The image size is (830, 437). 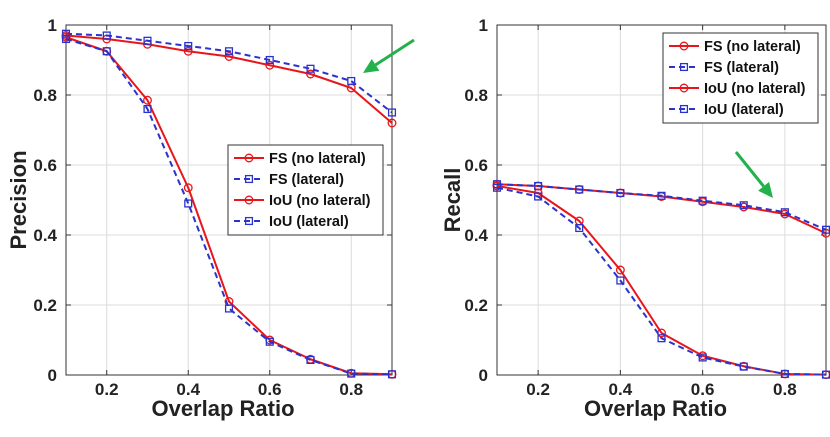 I want to click on y-axis-label: Recall, so click(x=452, y=200).